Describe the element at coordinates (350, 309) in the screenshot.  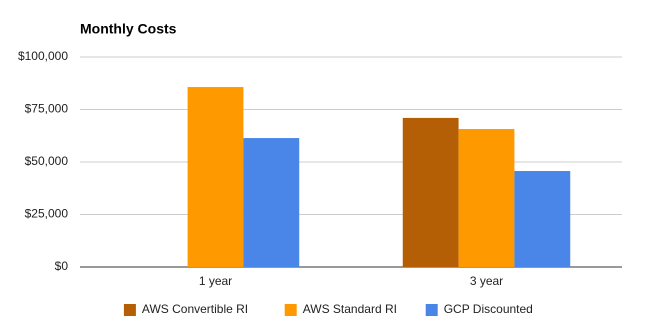
I see `legend-label: AWS Standard RI` at that location.